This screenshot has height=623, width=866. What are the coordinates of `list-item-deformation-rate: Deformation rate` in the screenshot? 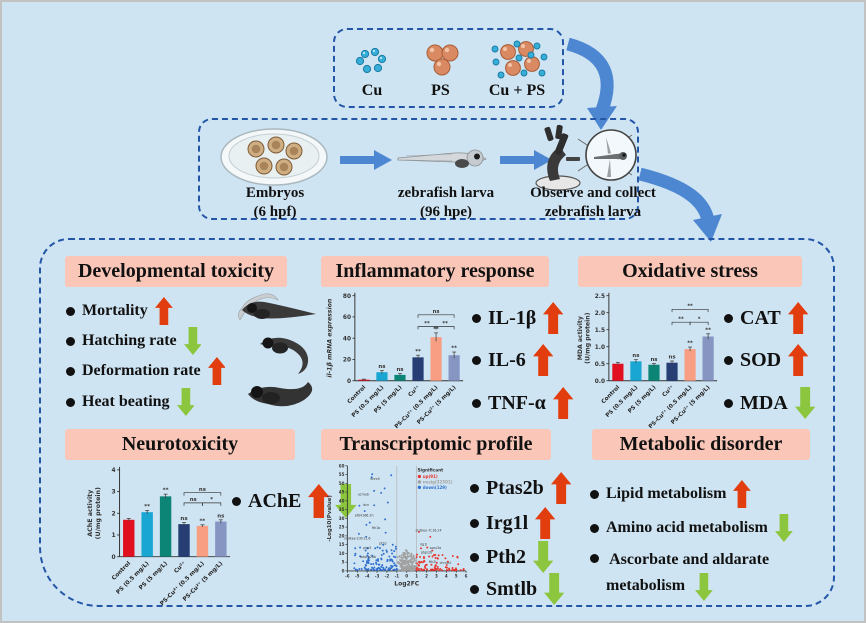 It's located at (146, 371).